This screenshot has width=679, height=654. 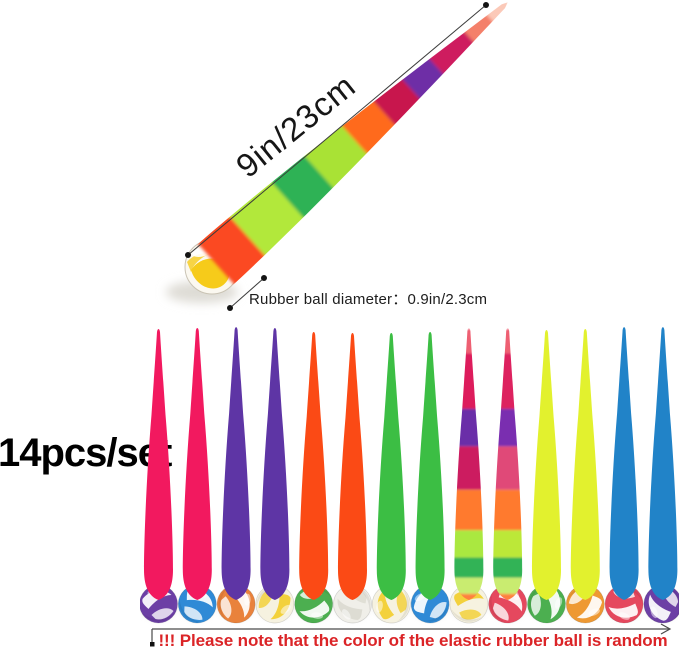 I want to click on ball-diameter-leader-line, so click(x=247, y=293).